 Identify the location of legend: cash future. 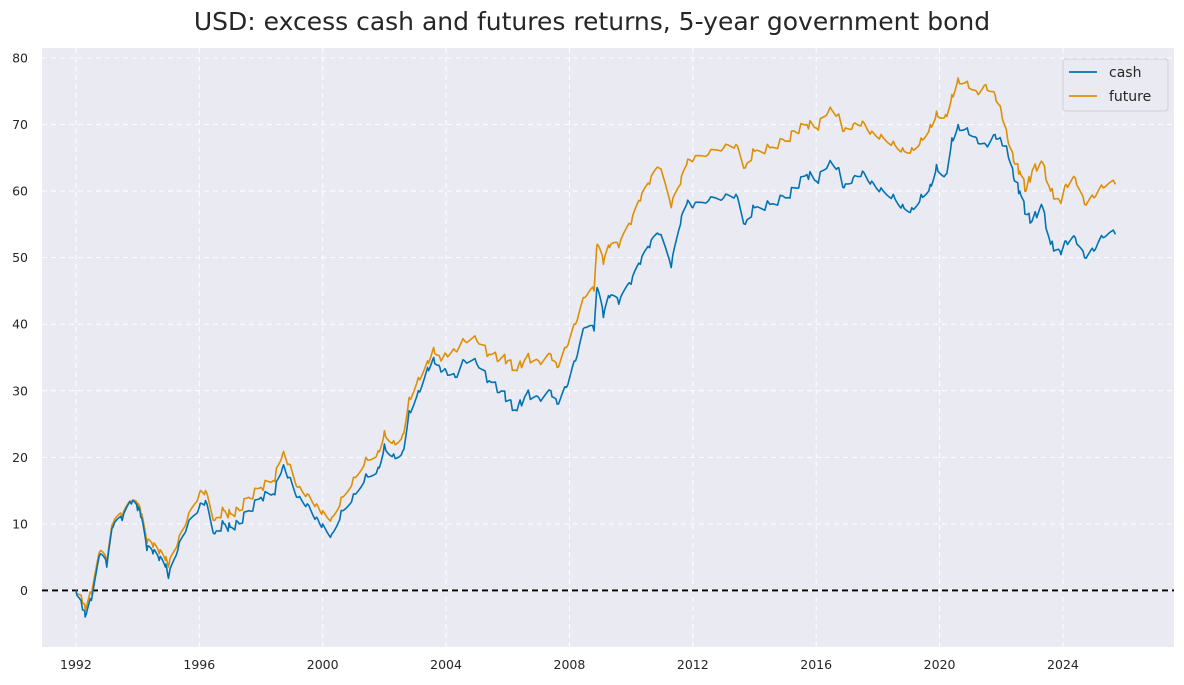
(1115, 85).